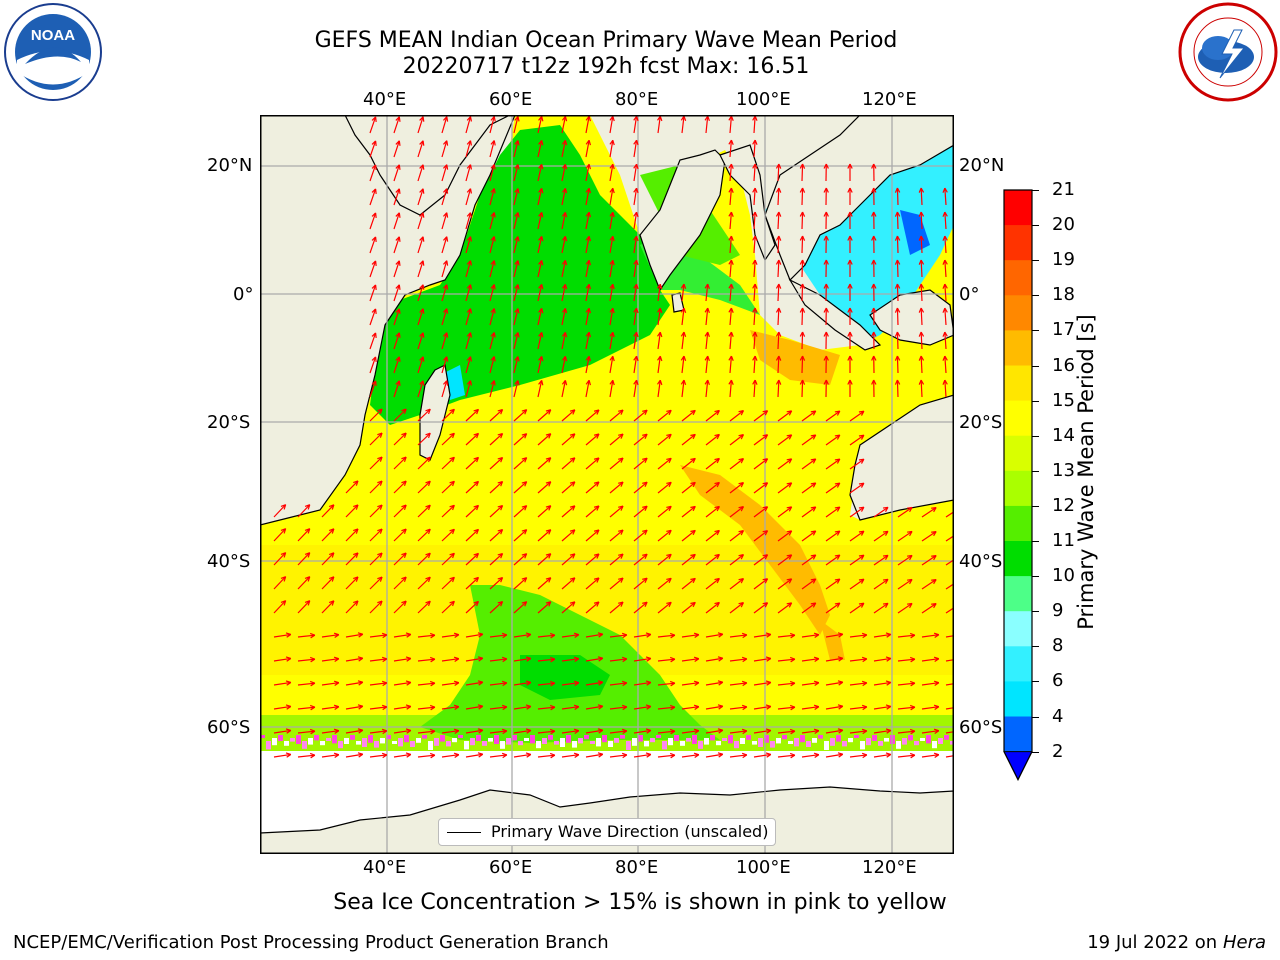 The image size is (1280, 960). What do you see at coordinates (511, 867) in the screenshot?
I see `lon-tick-bottom-60e: 60°E` at bounding box center [511, 867].